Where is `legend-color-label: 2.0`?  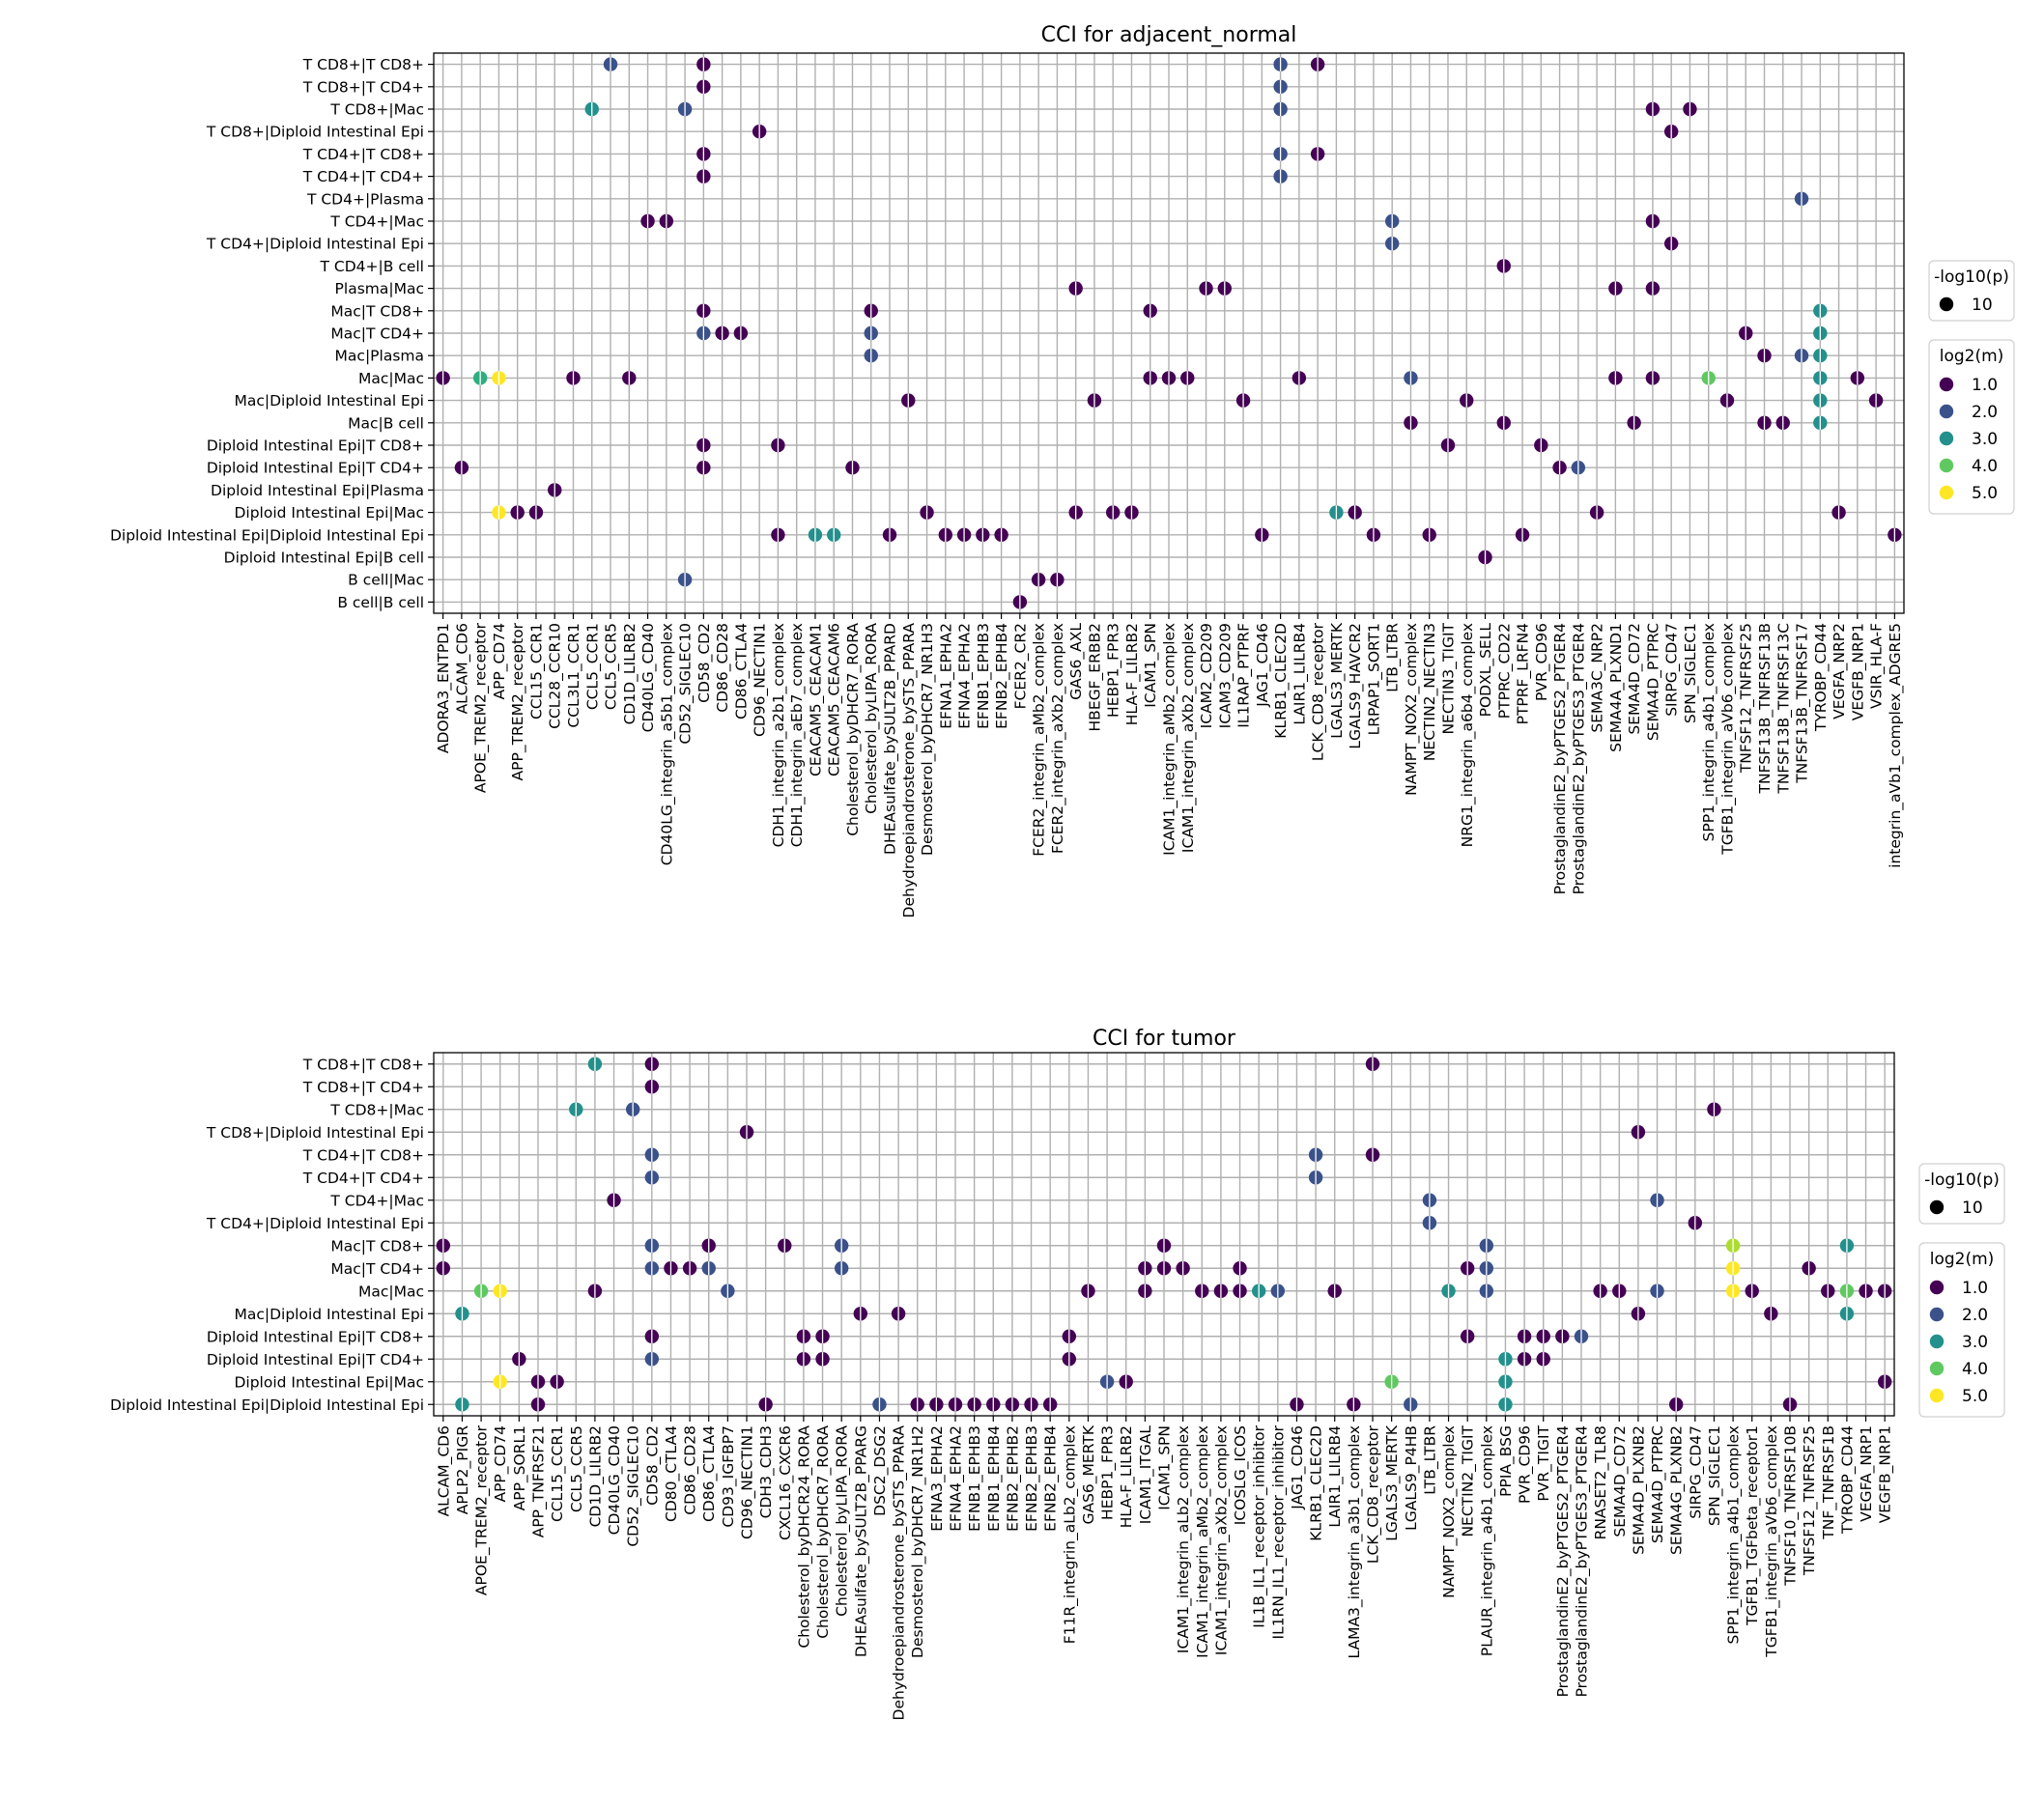
legend-color-label: 2.0 is located at coordinates (1985, 412).